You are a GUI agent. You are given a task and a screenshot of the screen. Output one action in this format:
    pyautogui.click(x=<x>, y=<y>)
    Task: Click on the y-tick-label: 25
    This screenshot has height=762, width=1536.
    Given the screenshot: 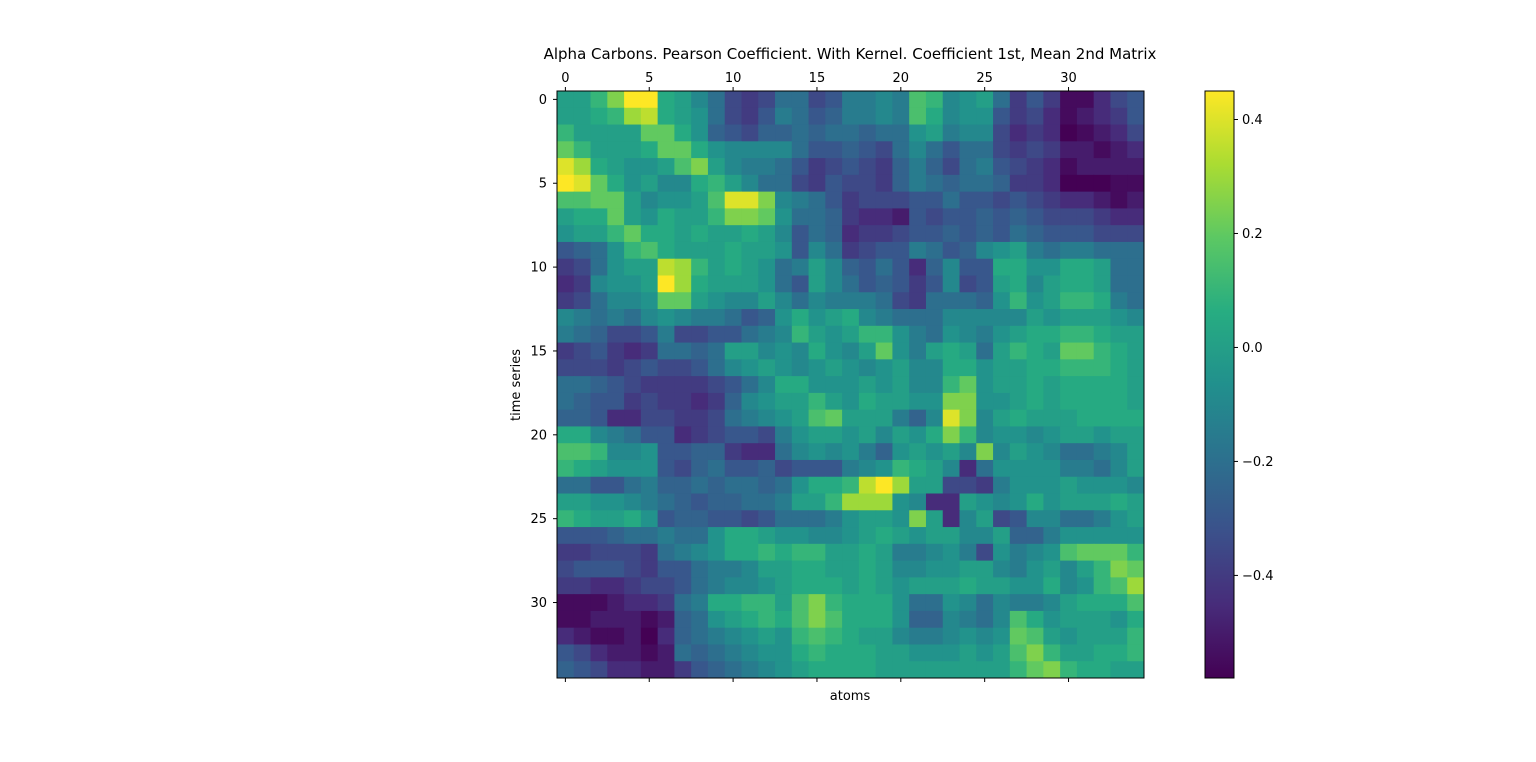 What is the action you would take?
    pyautogui.click(x=538, y=519)
    